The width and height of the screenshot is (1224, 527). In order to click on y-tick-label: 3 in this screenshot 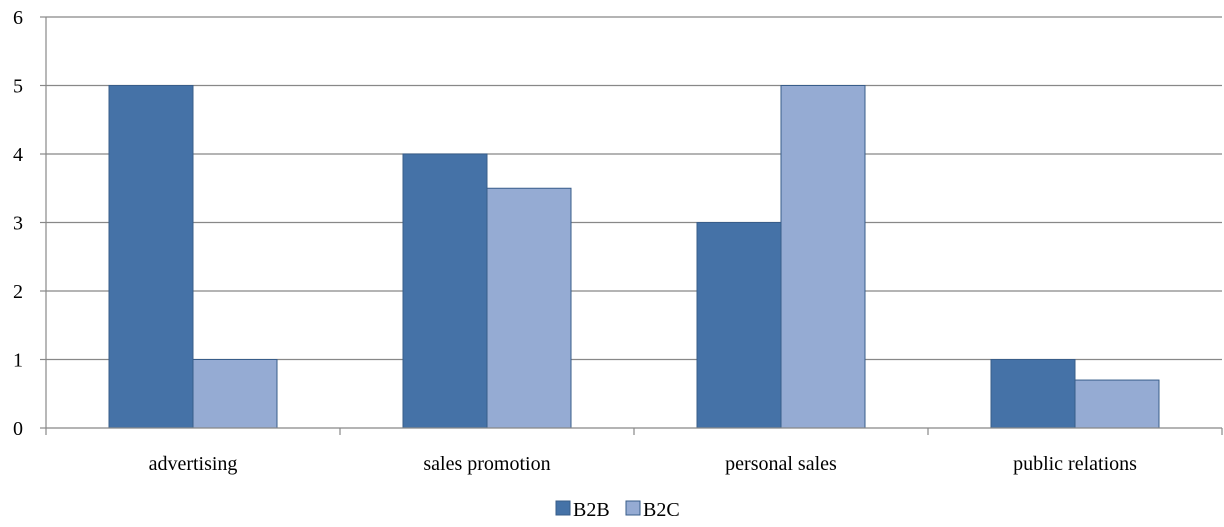, I will do `click(18, 224)`.